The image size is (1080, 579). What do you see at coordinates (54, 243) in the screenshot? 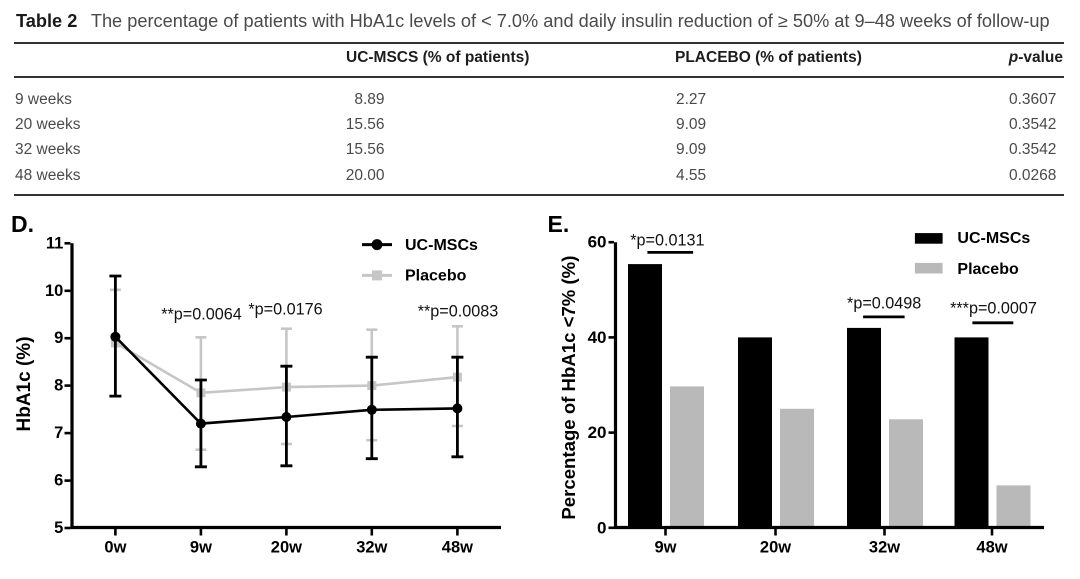
I see `svg-text: 11` at bounding box center [54, 243].